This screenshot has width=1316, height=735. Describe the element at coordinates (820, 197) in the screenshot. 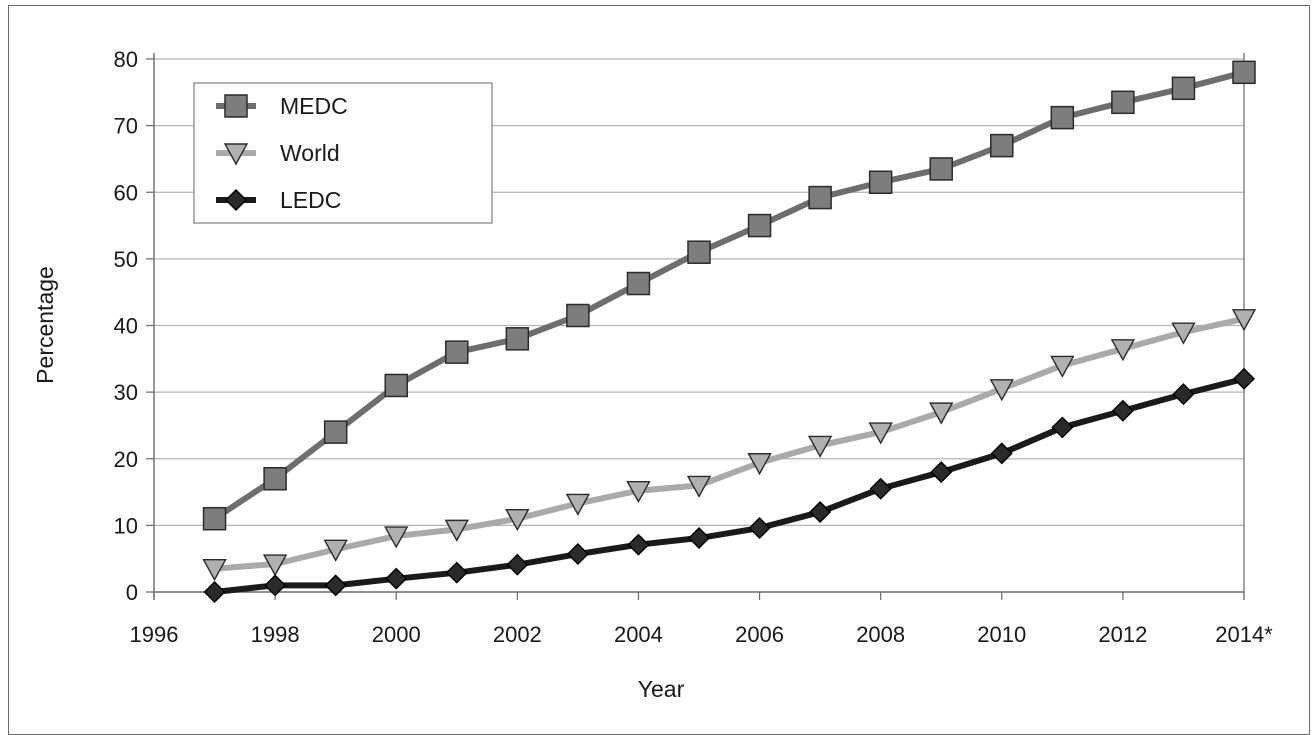

I see `data-point-medc-2007` at that location.